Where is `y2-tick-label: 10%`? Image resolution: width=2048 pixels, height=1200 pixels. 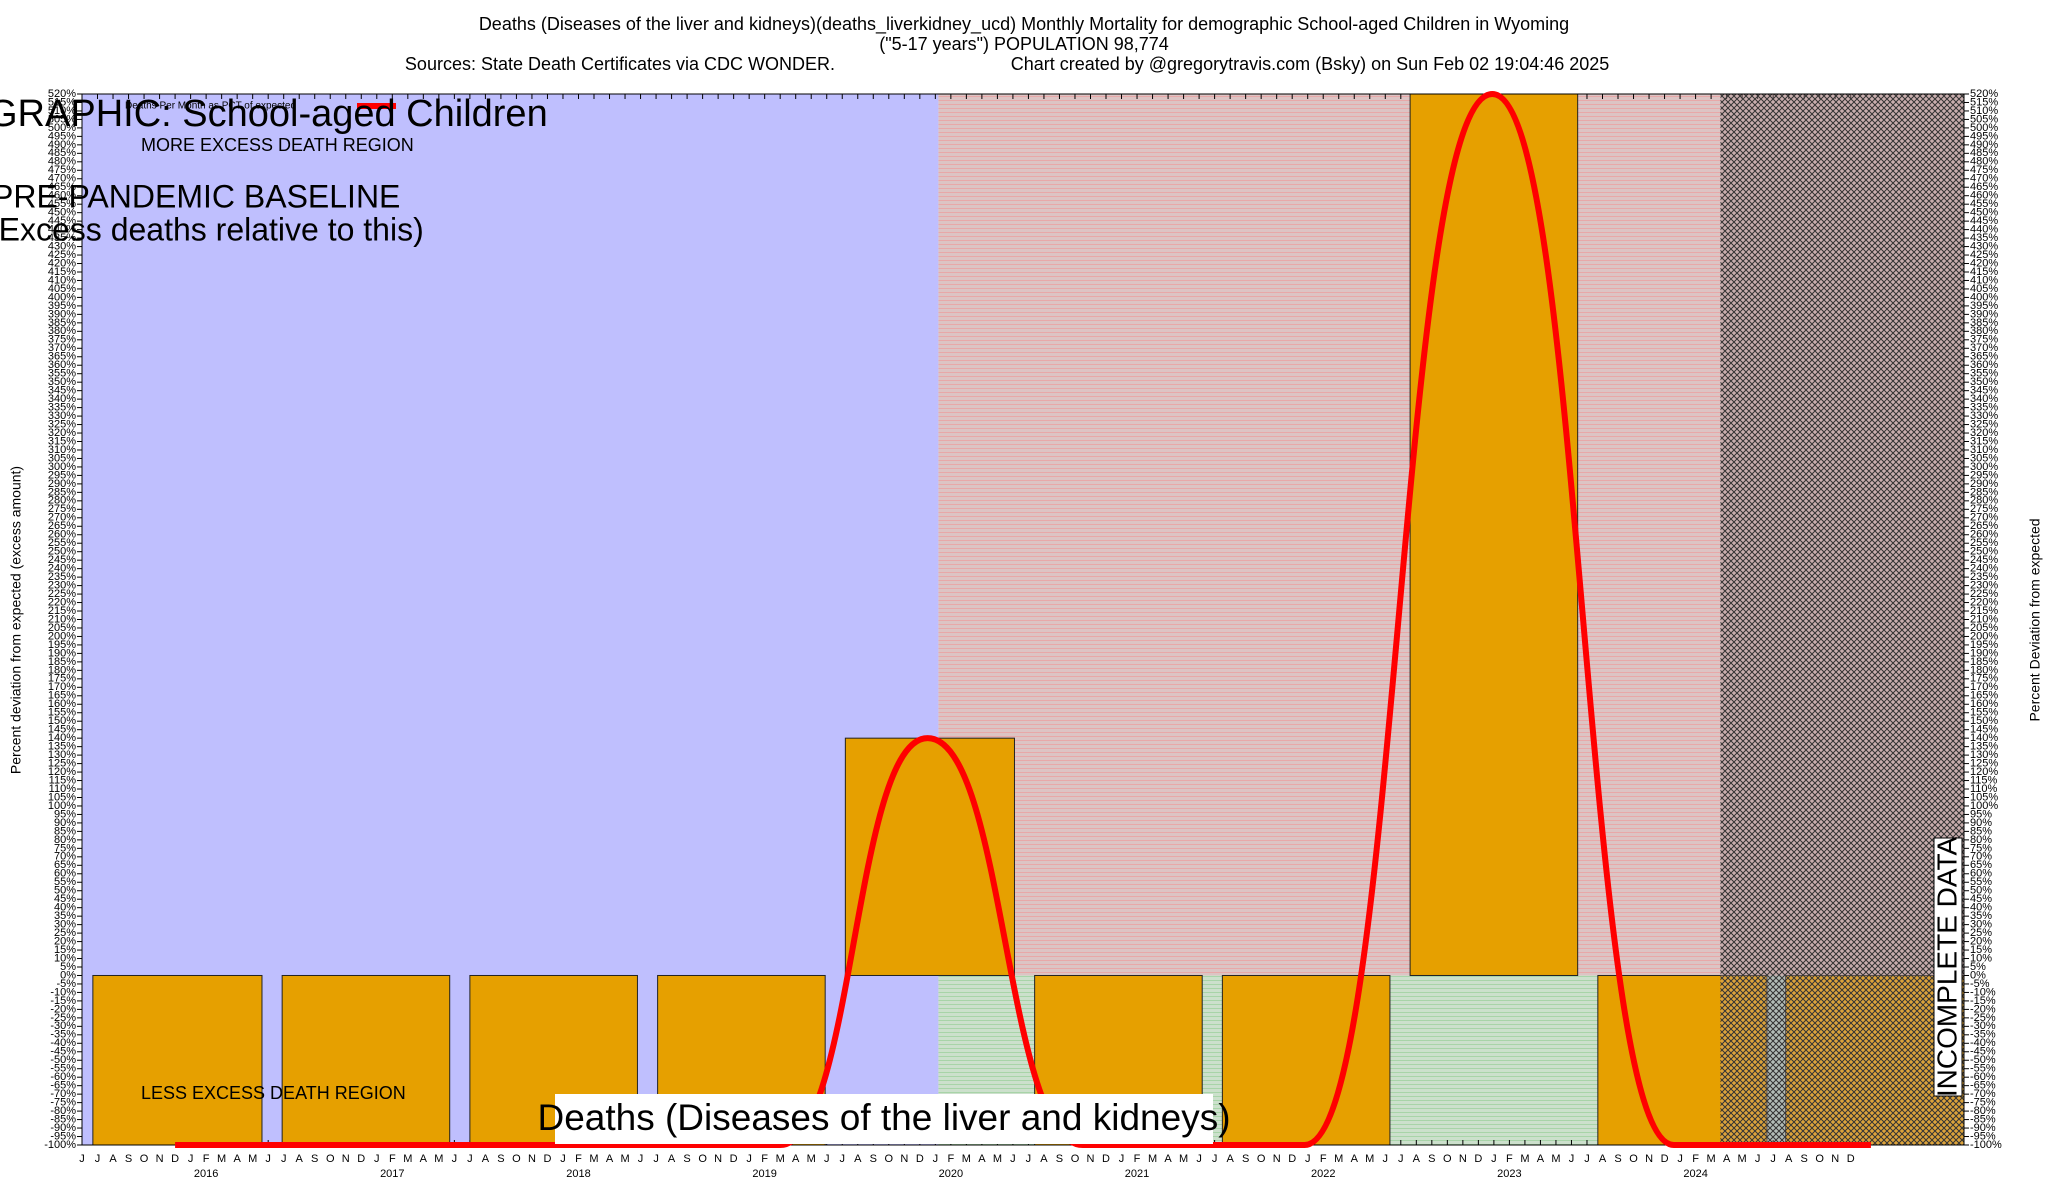
y2-tick-label: 10% is located at coordinates (1981, 958).